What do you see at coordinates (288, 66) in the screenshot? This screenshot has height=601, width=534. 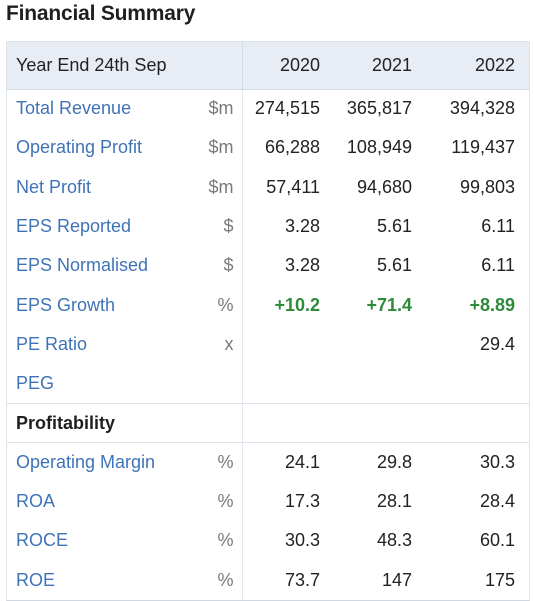 I see `year-header-2020: 2020` at bounding box center [288, 66].